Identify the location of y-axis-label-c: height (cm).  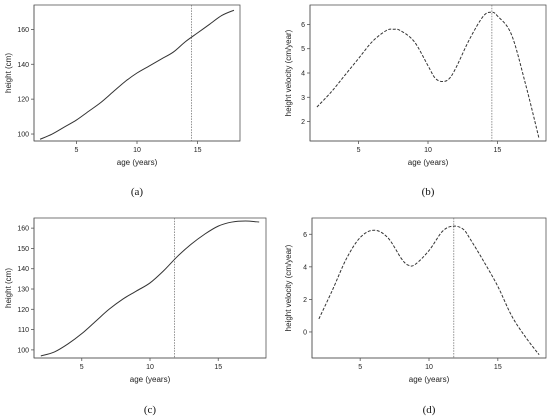
(8, 288).